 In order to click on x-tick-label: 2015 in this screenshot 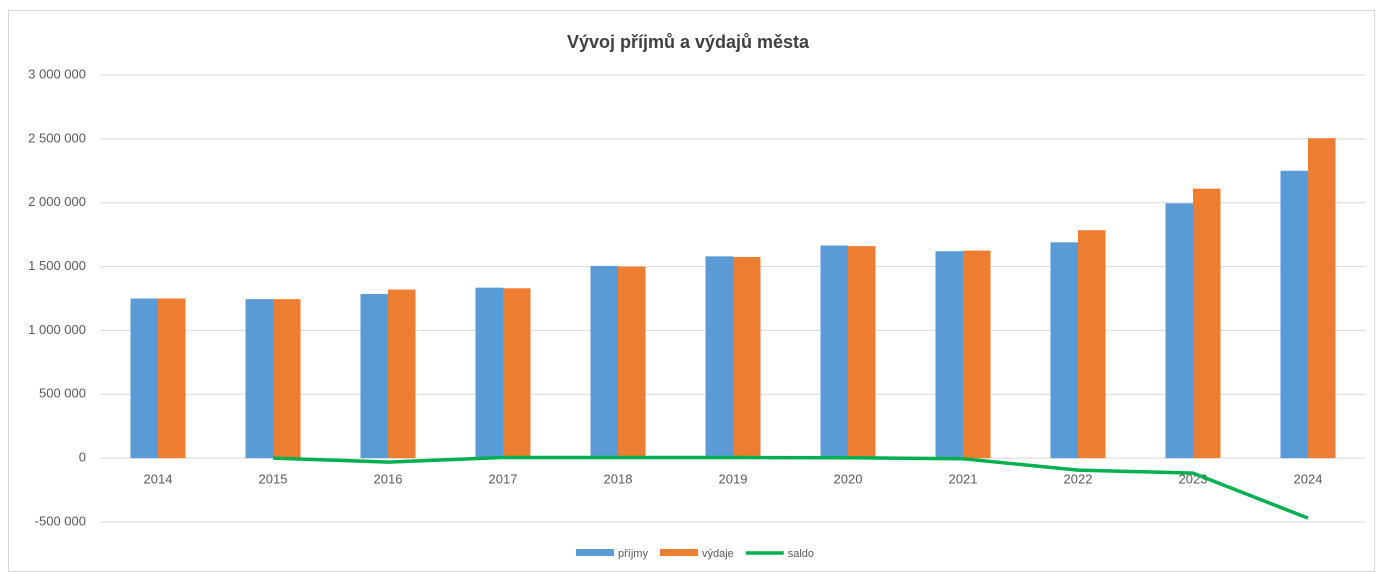, I will do `click(273, 478)`.